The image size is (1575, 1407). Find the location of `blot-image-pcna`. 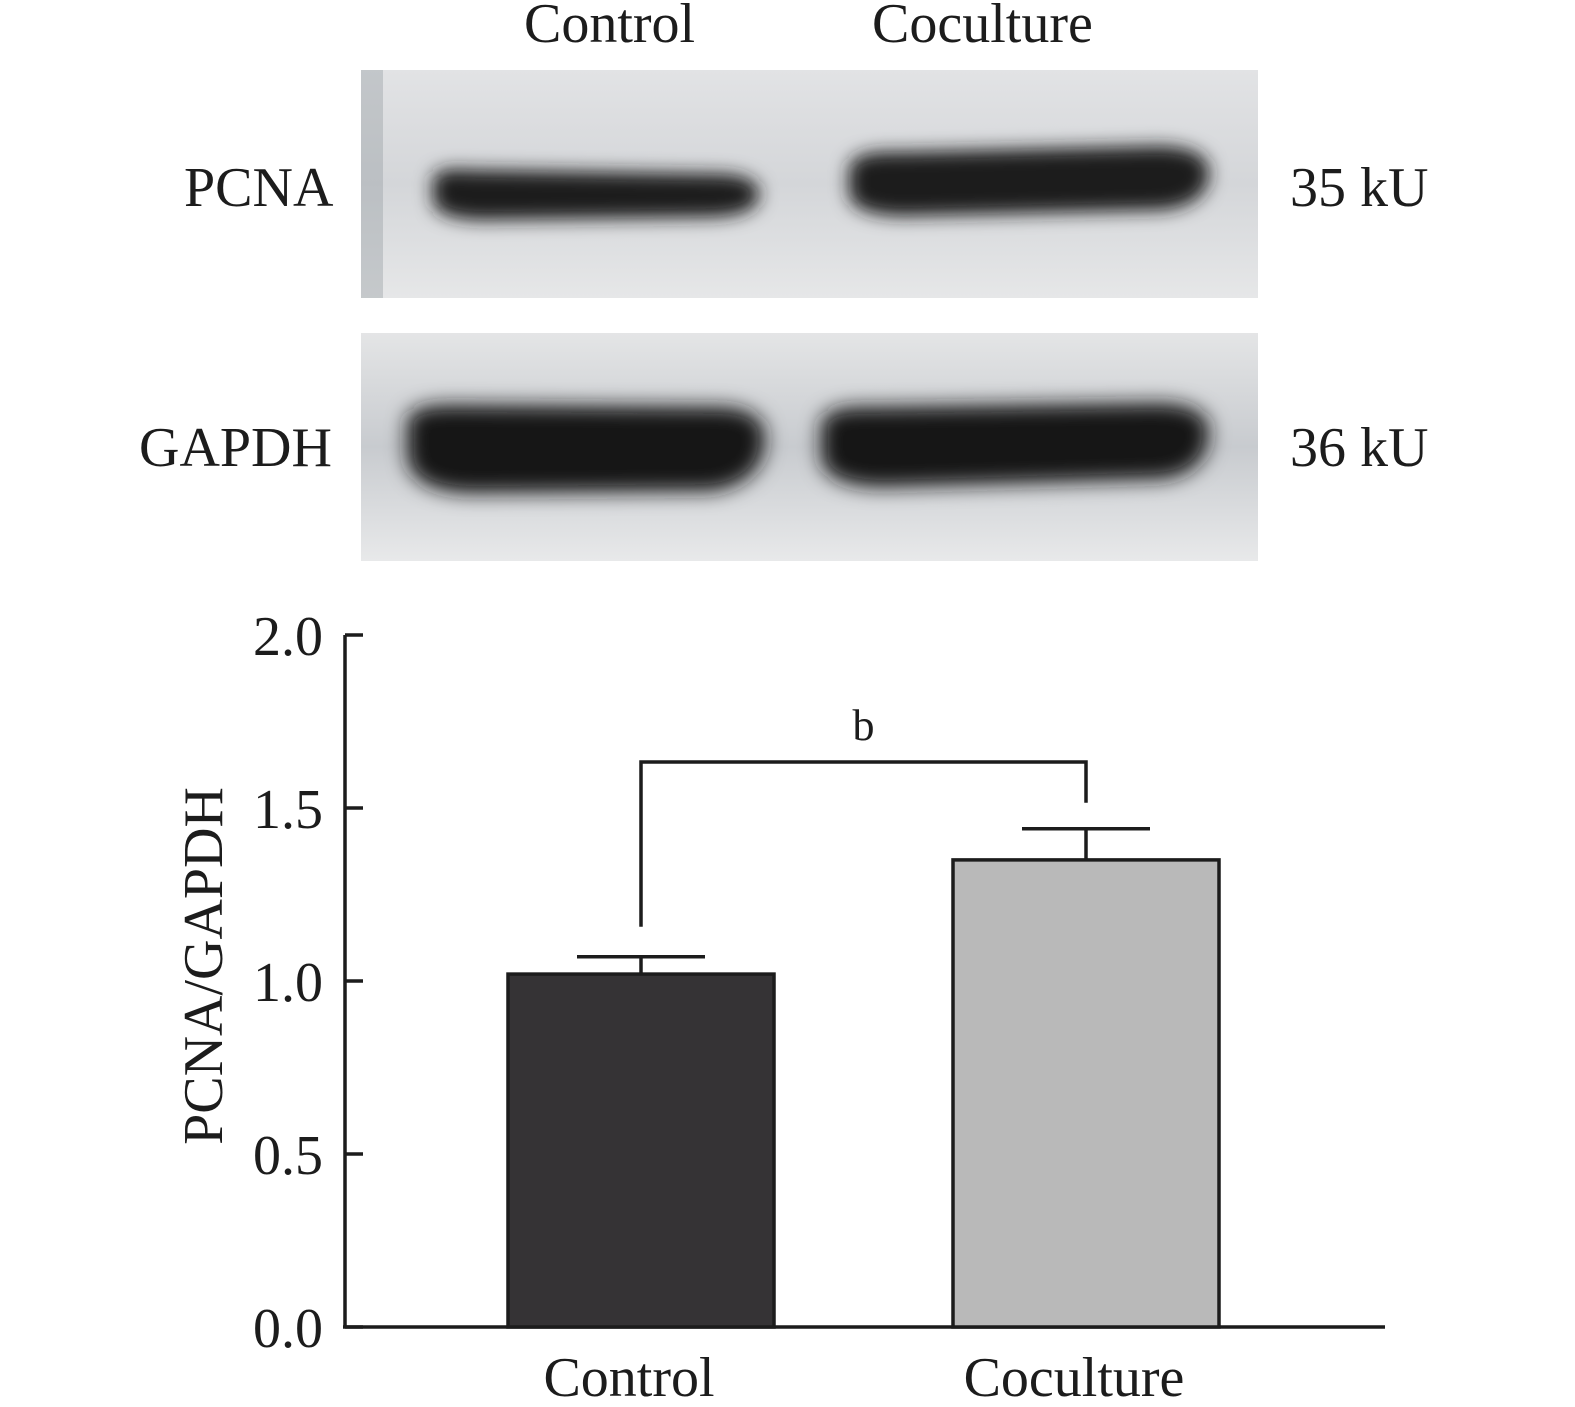

blot-image-pcna is located at coordinates (809, 184).